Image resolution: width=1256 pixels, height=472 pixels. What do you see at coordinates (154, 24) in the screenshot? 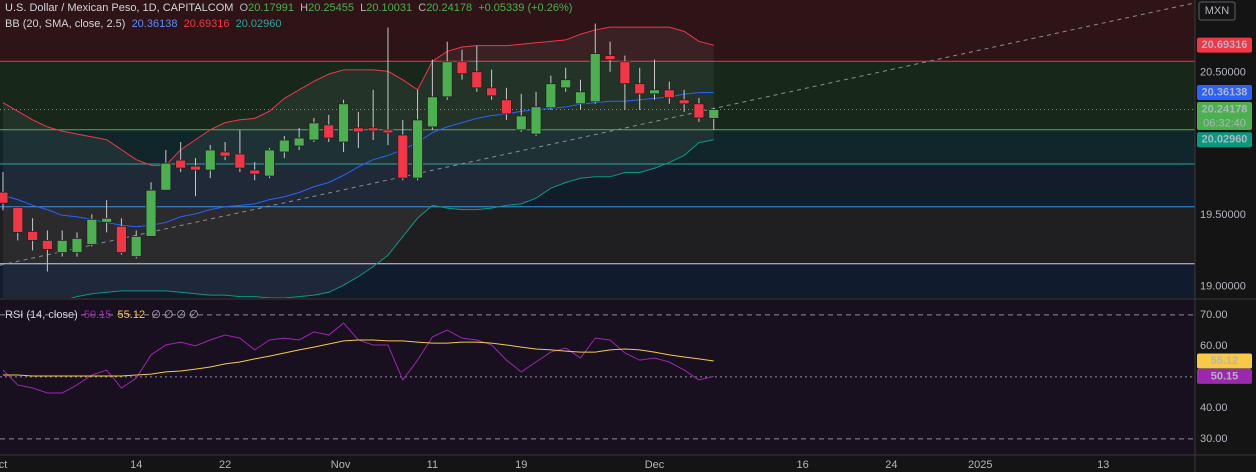
I see `bb-value: 20.36138` at bounding box center [154, 24].